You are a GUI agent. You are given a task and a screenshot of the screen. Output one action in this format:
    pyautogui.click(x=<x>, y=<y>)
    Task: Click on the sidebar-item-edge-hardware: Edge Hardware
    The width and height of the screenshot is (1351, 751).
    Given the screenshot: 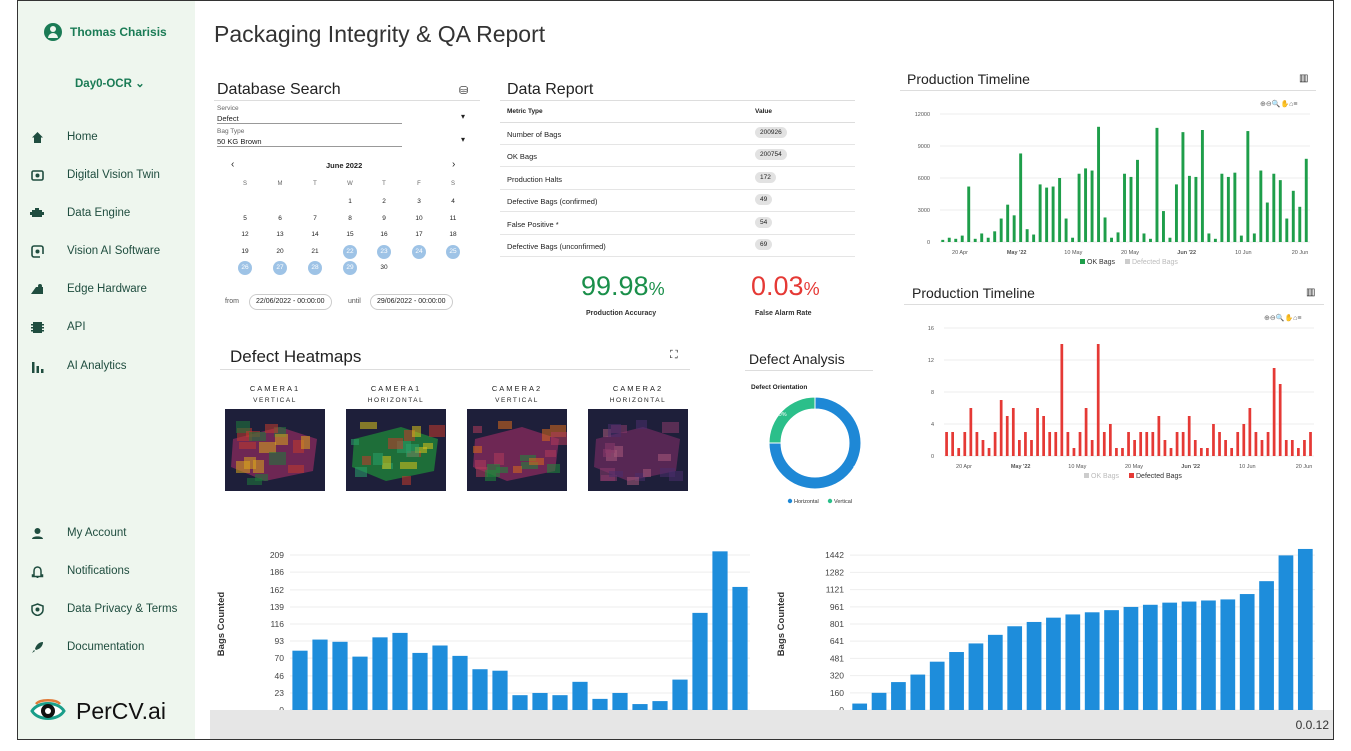 What is the action you would take?
    pyautogui.click(x=106, y=289)
    